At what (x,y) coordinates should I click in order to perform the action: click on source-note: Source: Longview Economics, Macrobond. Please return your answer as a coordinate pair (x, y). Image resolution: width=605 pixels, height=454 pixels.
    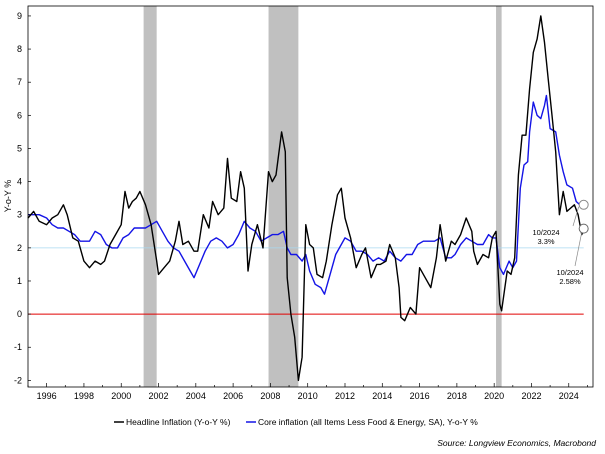
    Looking at the image, I should click on (516, 443).